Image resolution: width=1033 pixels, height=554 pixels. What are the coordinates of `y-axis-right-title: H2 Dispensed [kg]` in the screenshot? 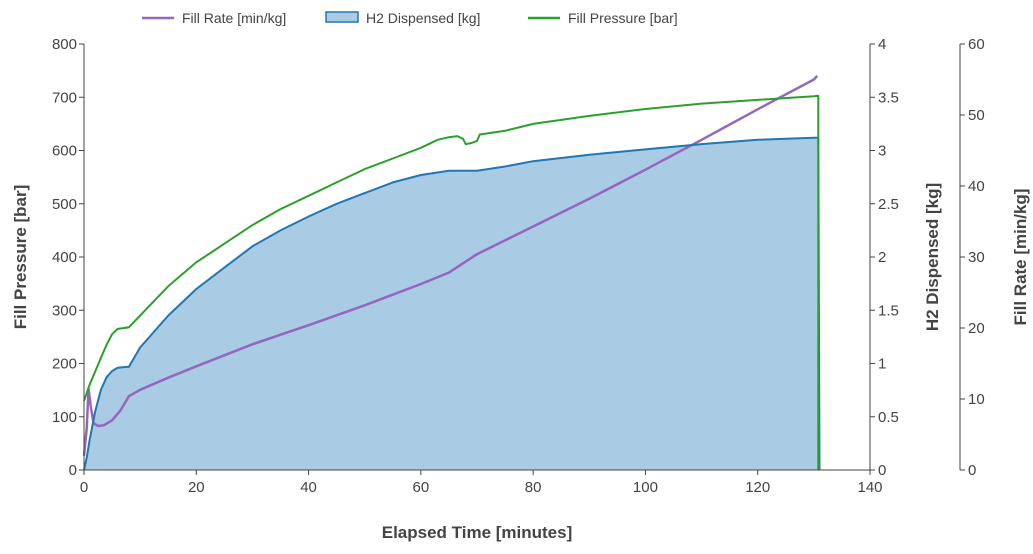 It's located at (932, 257).